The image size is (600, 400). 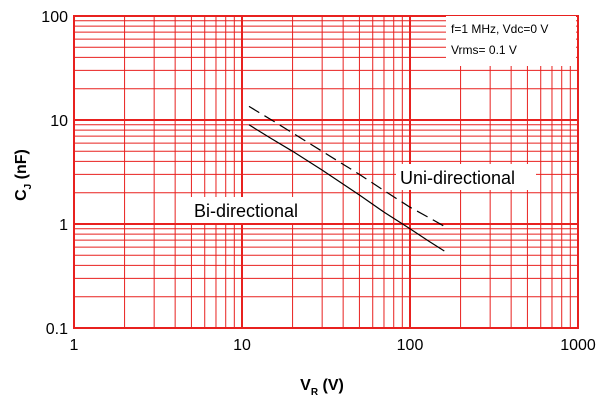 What do you see at coordinates (315, 392) in the screenshot?
I see `x-axis-title-subscript: R` at bounding box center [315, 392].